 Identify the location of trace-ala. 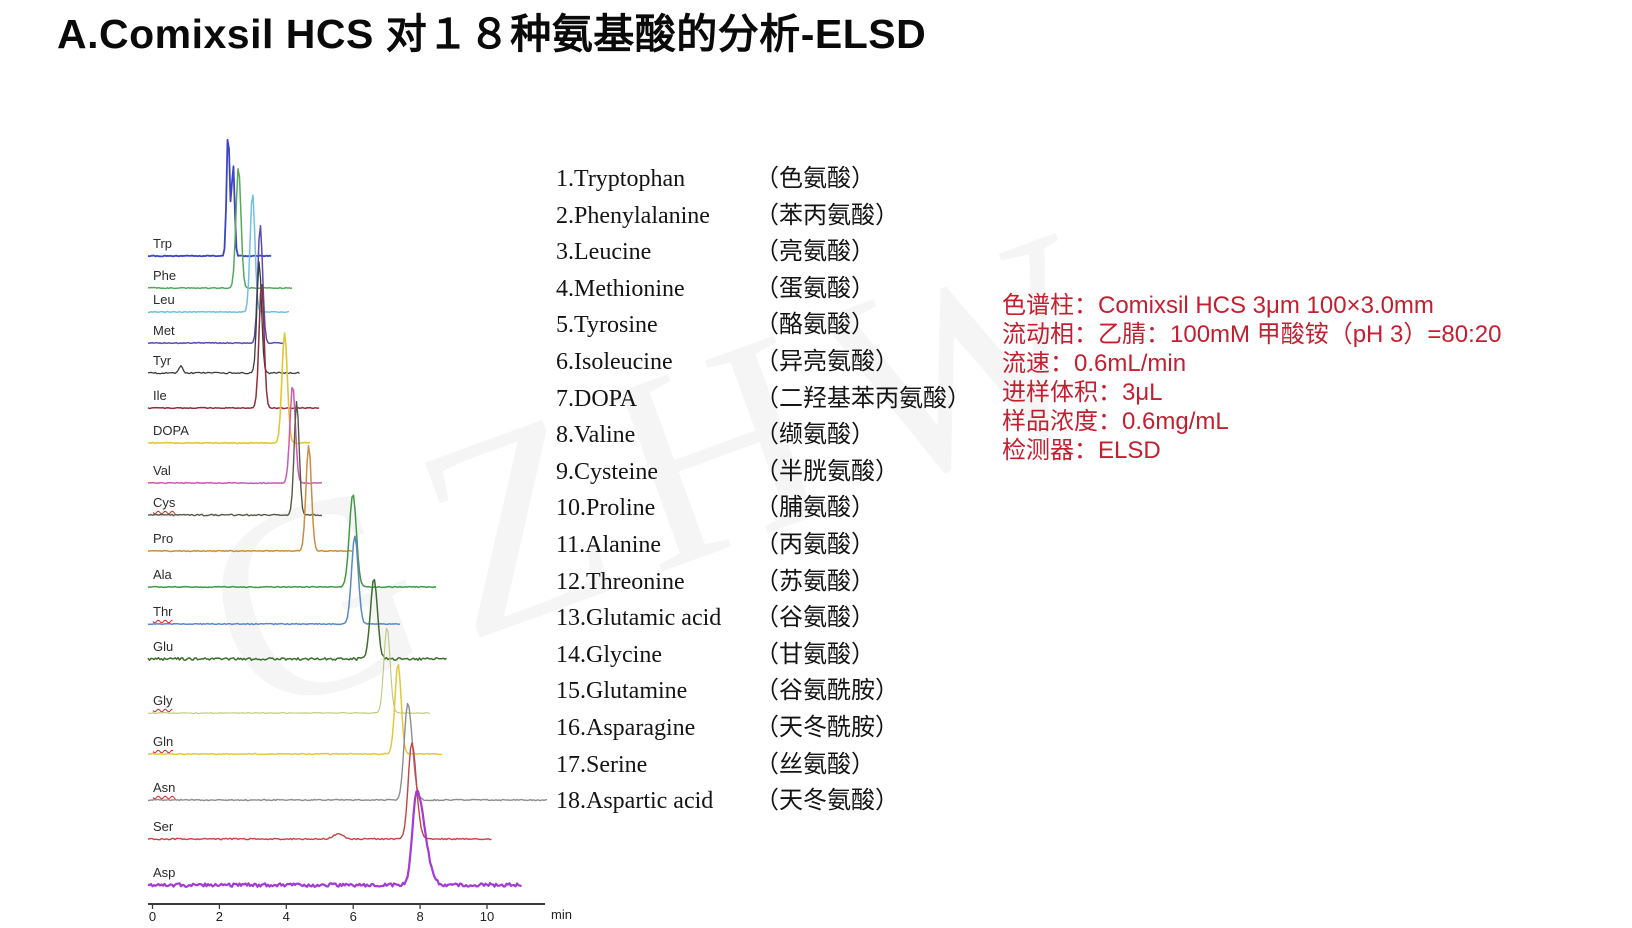
(292, 541).